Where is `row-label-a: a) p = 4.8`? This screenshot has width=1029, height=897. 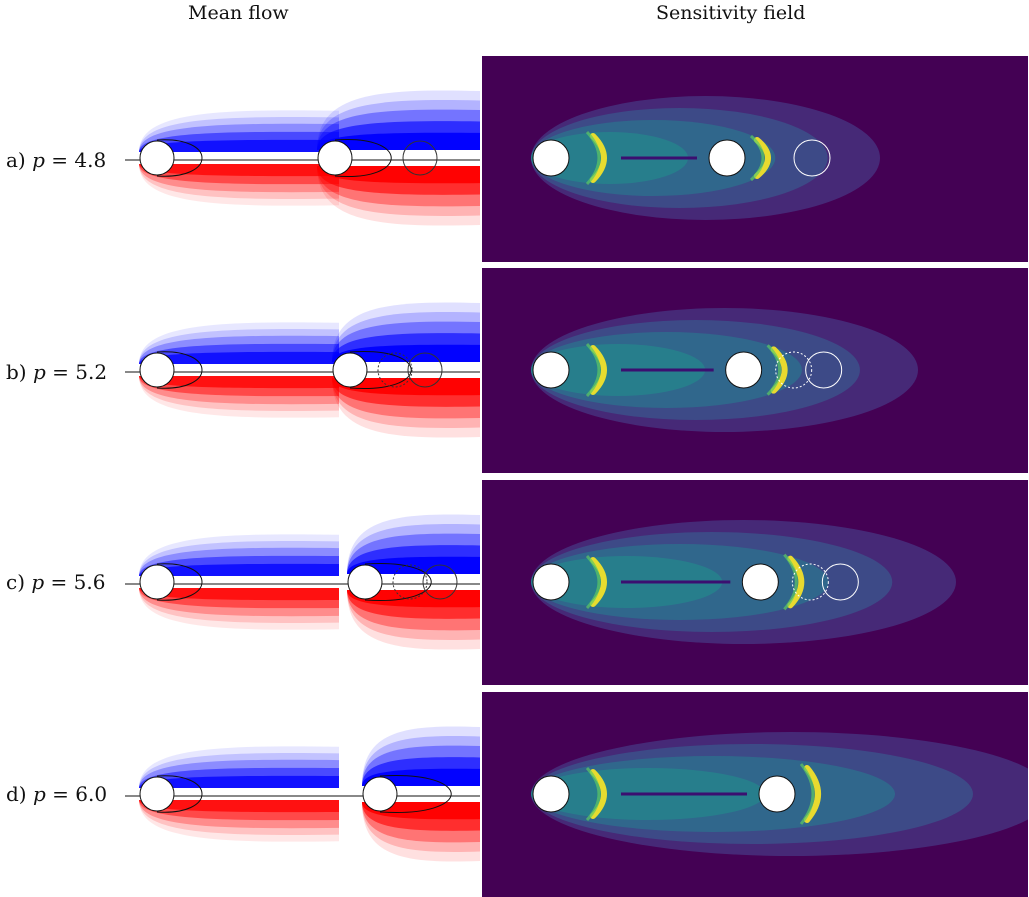
row-label-a: a) p = 4.8 is located at coordinates (56, 160).